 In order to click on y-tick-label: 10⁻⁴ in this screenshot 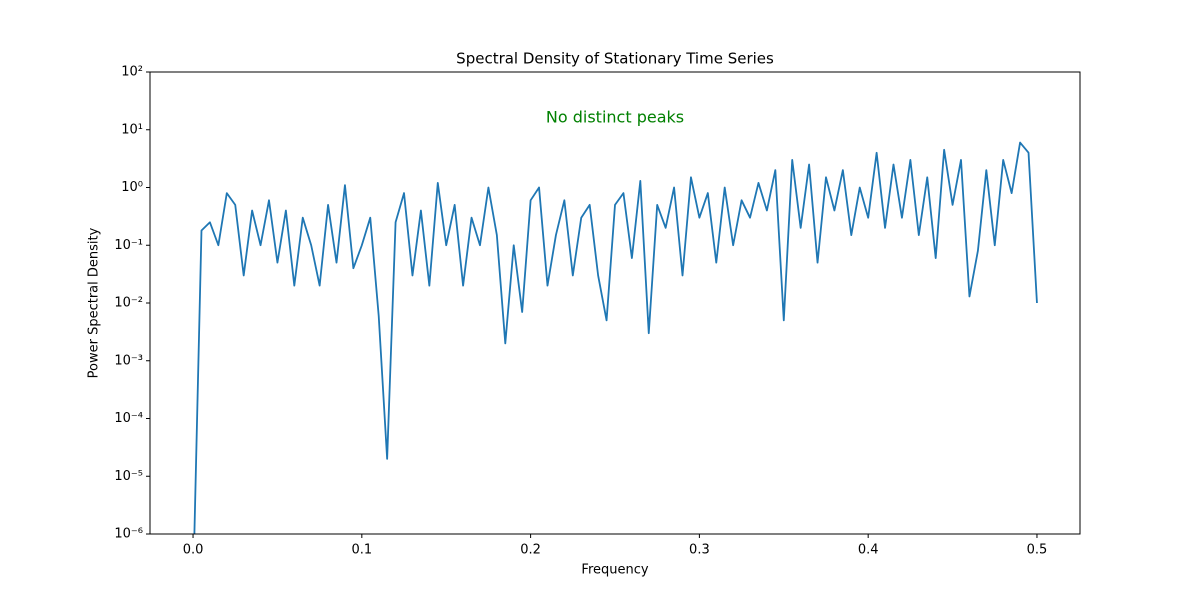, I will do `click(128, 418)`.